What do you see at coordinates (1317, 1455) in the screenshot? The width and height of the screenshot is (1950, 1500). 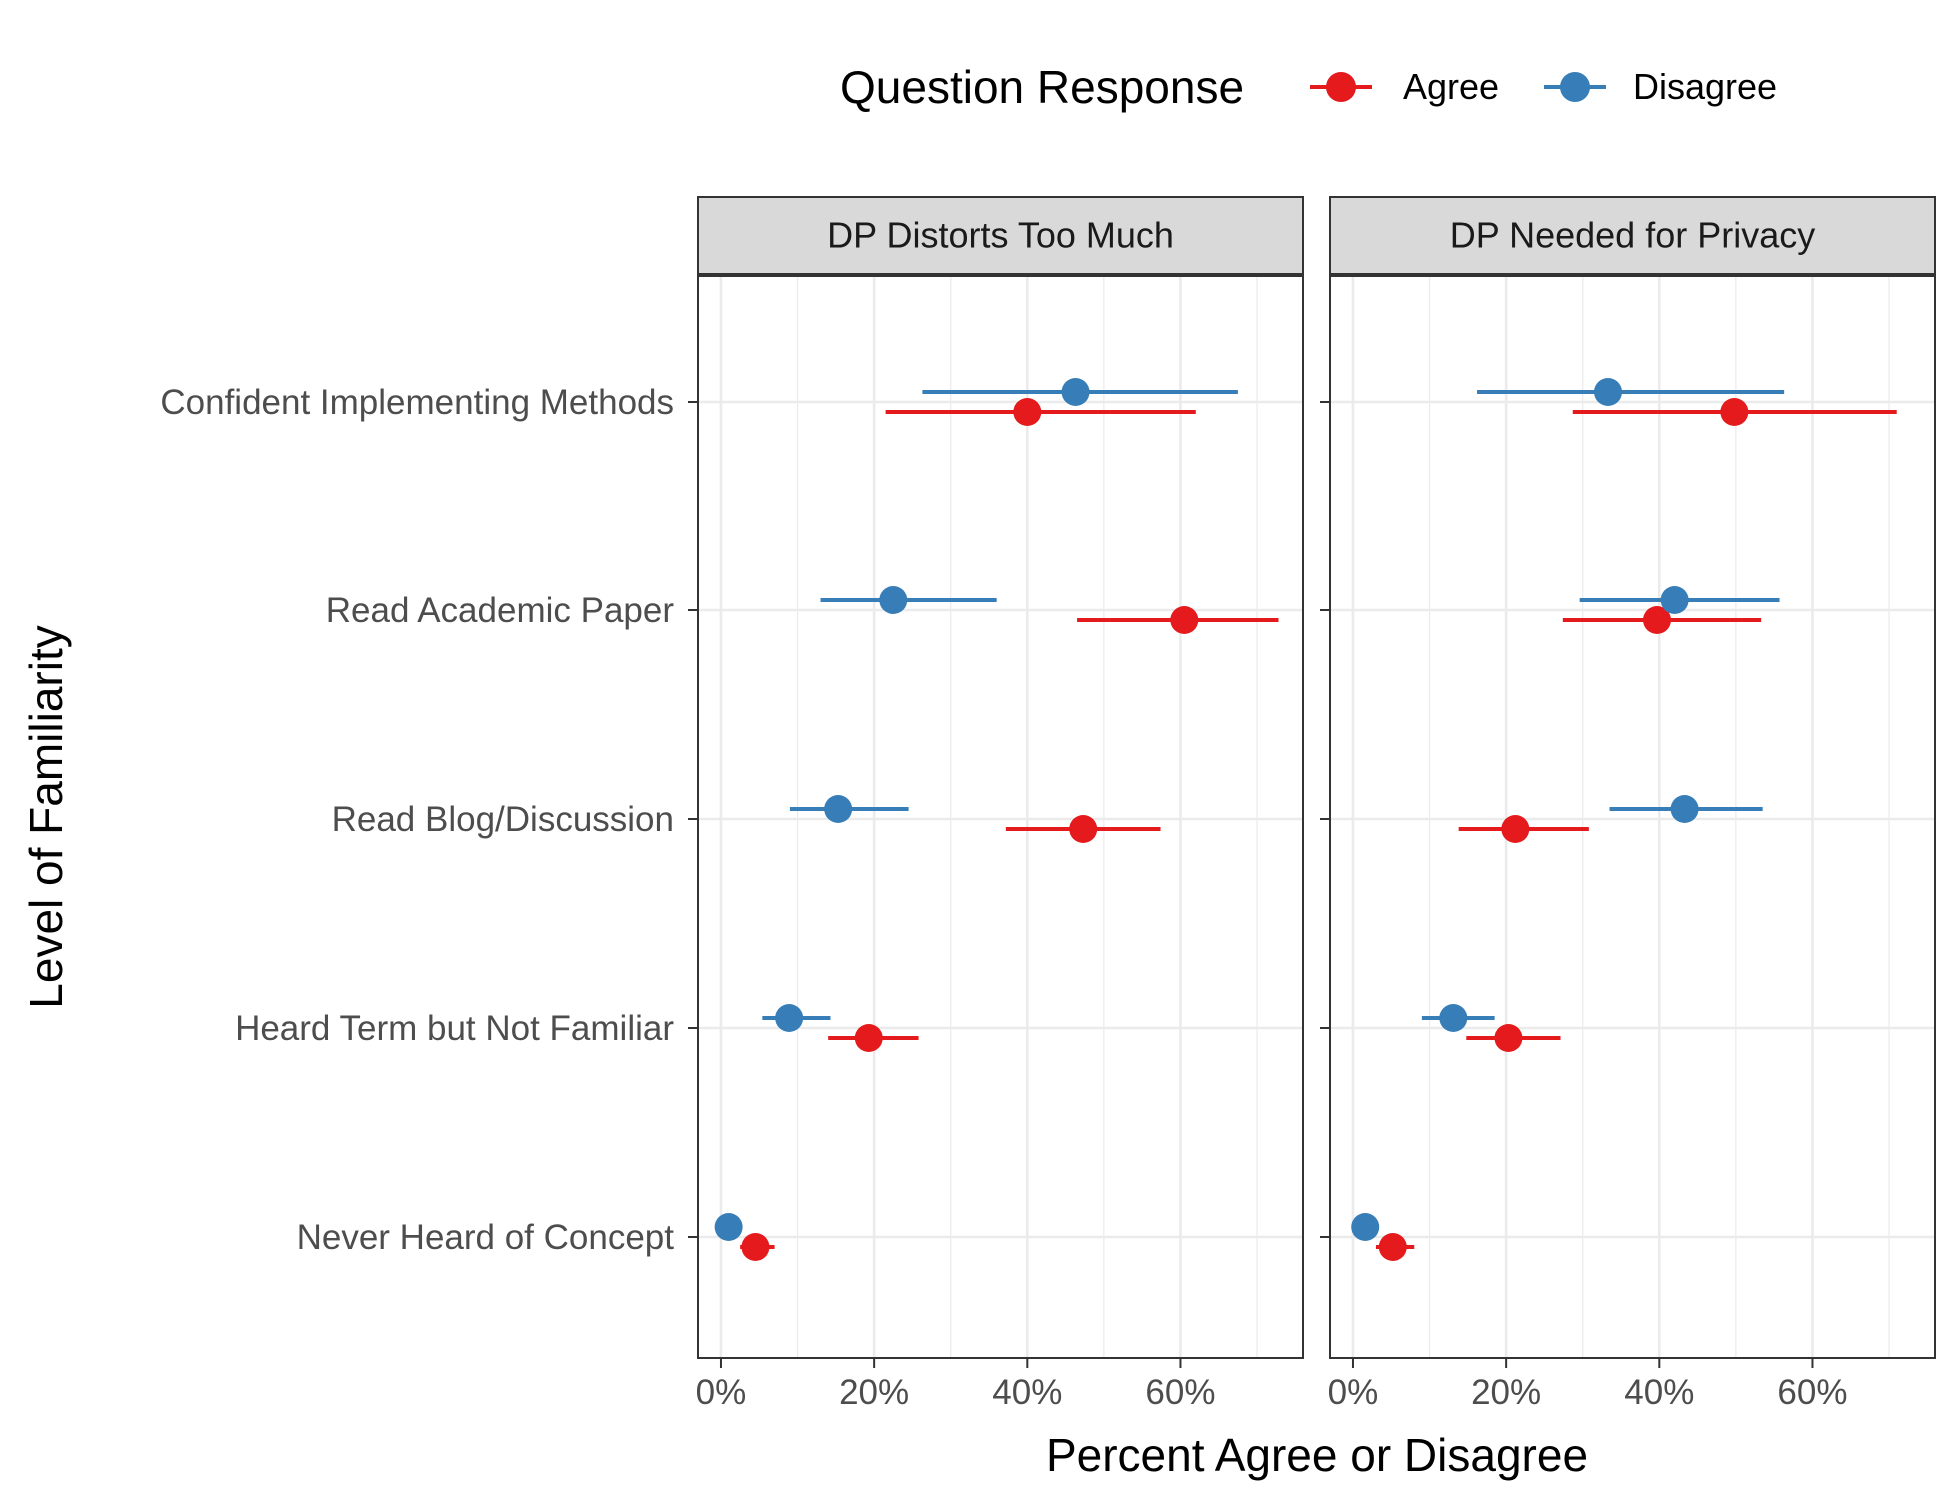 I see `x-axis-title: Percent Agree or Disagree` at bounding box center [1317, 1455].